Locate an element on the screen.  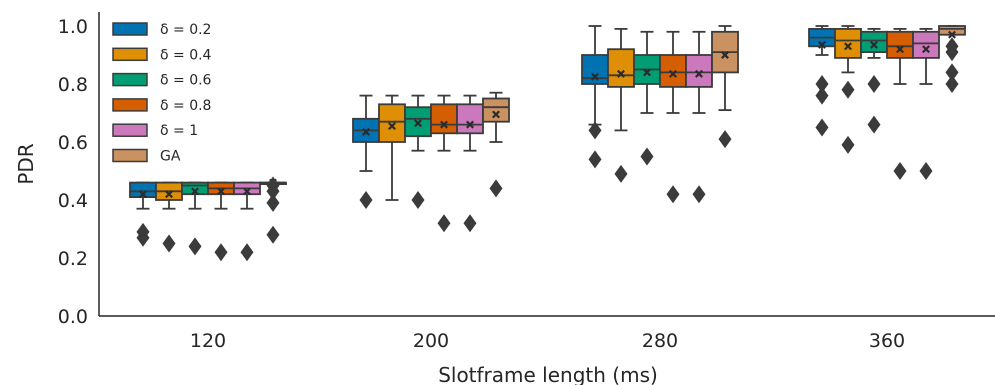
y-tick-label: 0.6 is located at coordinates (73, 143).